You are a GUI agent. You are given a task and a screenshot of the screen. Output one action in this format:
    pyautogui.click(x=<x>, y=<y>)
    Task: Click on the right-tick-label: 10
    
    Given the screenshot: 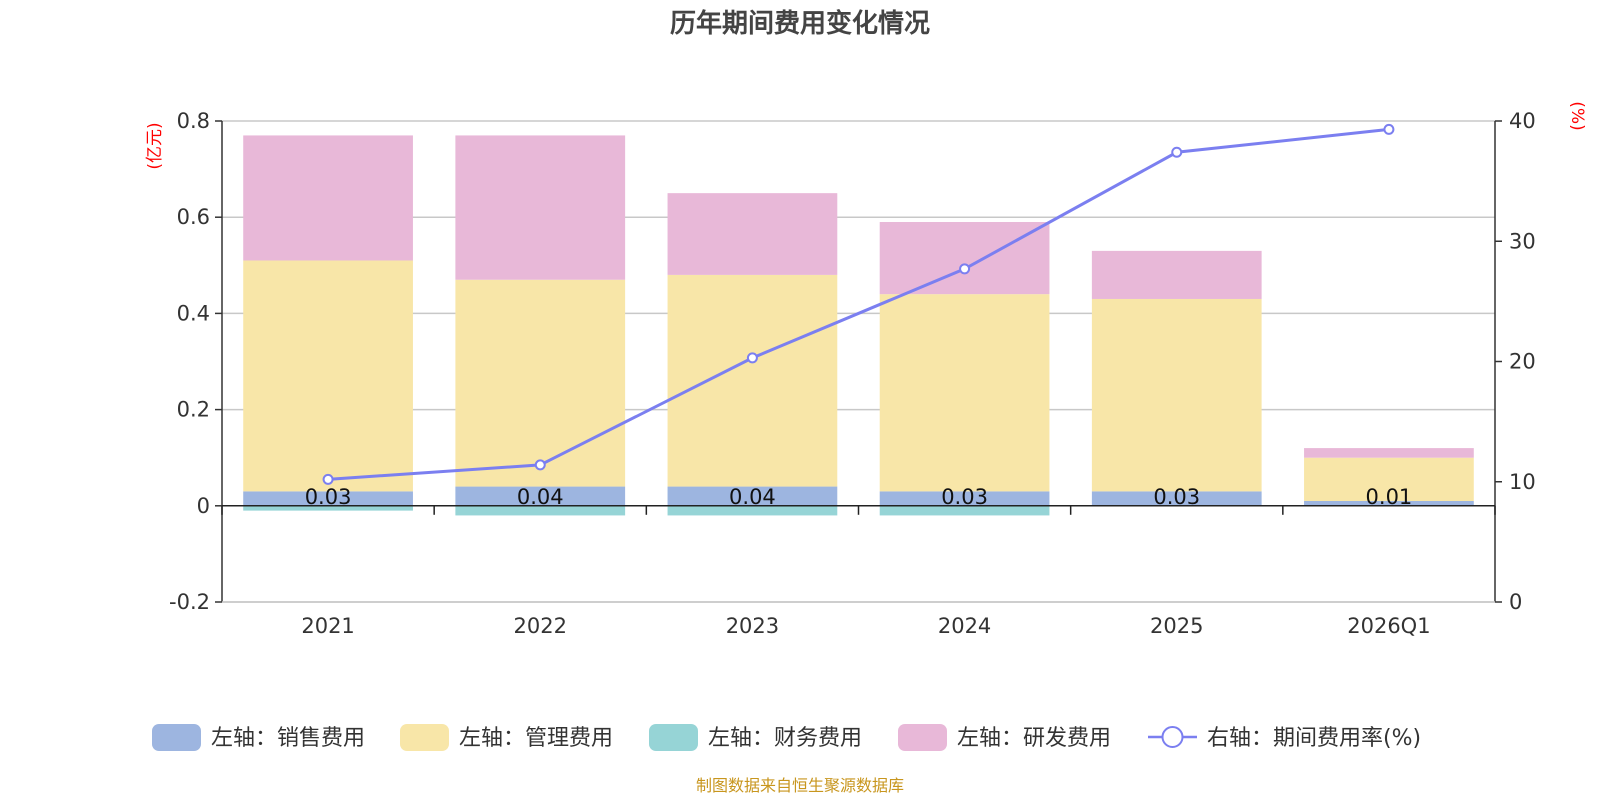 What is the action you would take?
    pyautogui.click(x=1522, y=482)
    